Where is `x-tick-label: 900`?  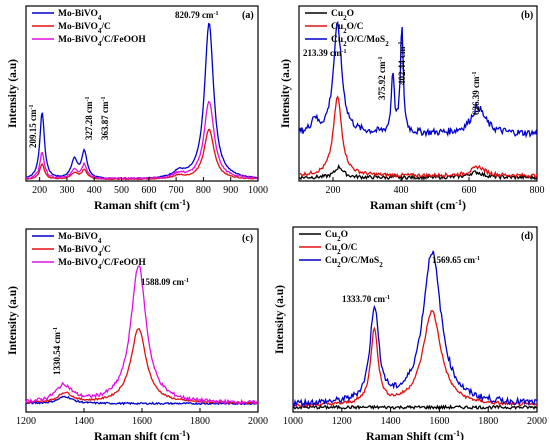
x-tick-label: 900 is located at coordinates (230, 190).